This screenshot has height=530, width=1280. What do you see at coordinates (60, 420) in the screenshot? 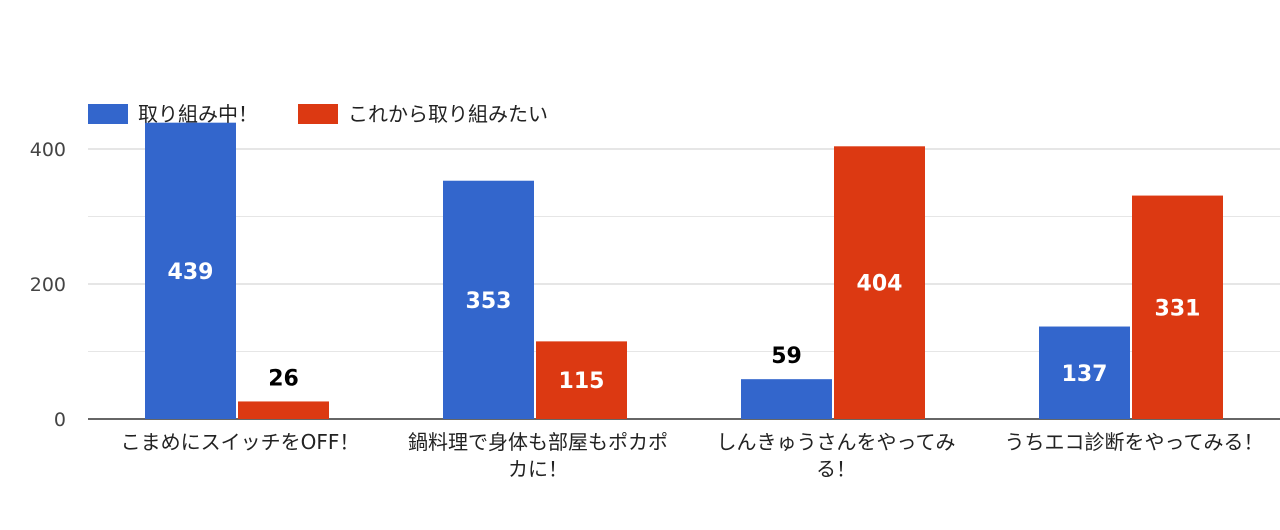
I see `y-tick-label: 0` at bounding box center [60, 420].